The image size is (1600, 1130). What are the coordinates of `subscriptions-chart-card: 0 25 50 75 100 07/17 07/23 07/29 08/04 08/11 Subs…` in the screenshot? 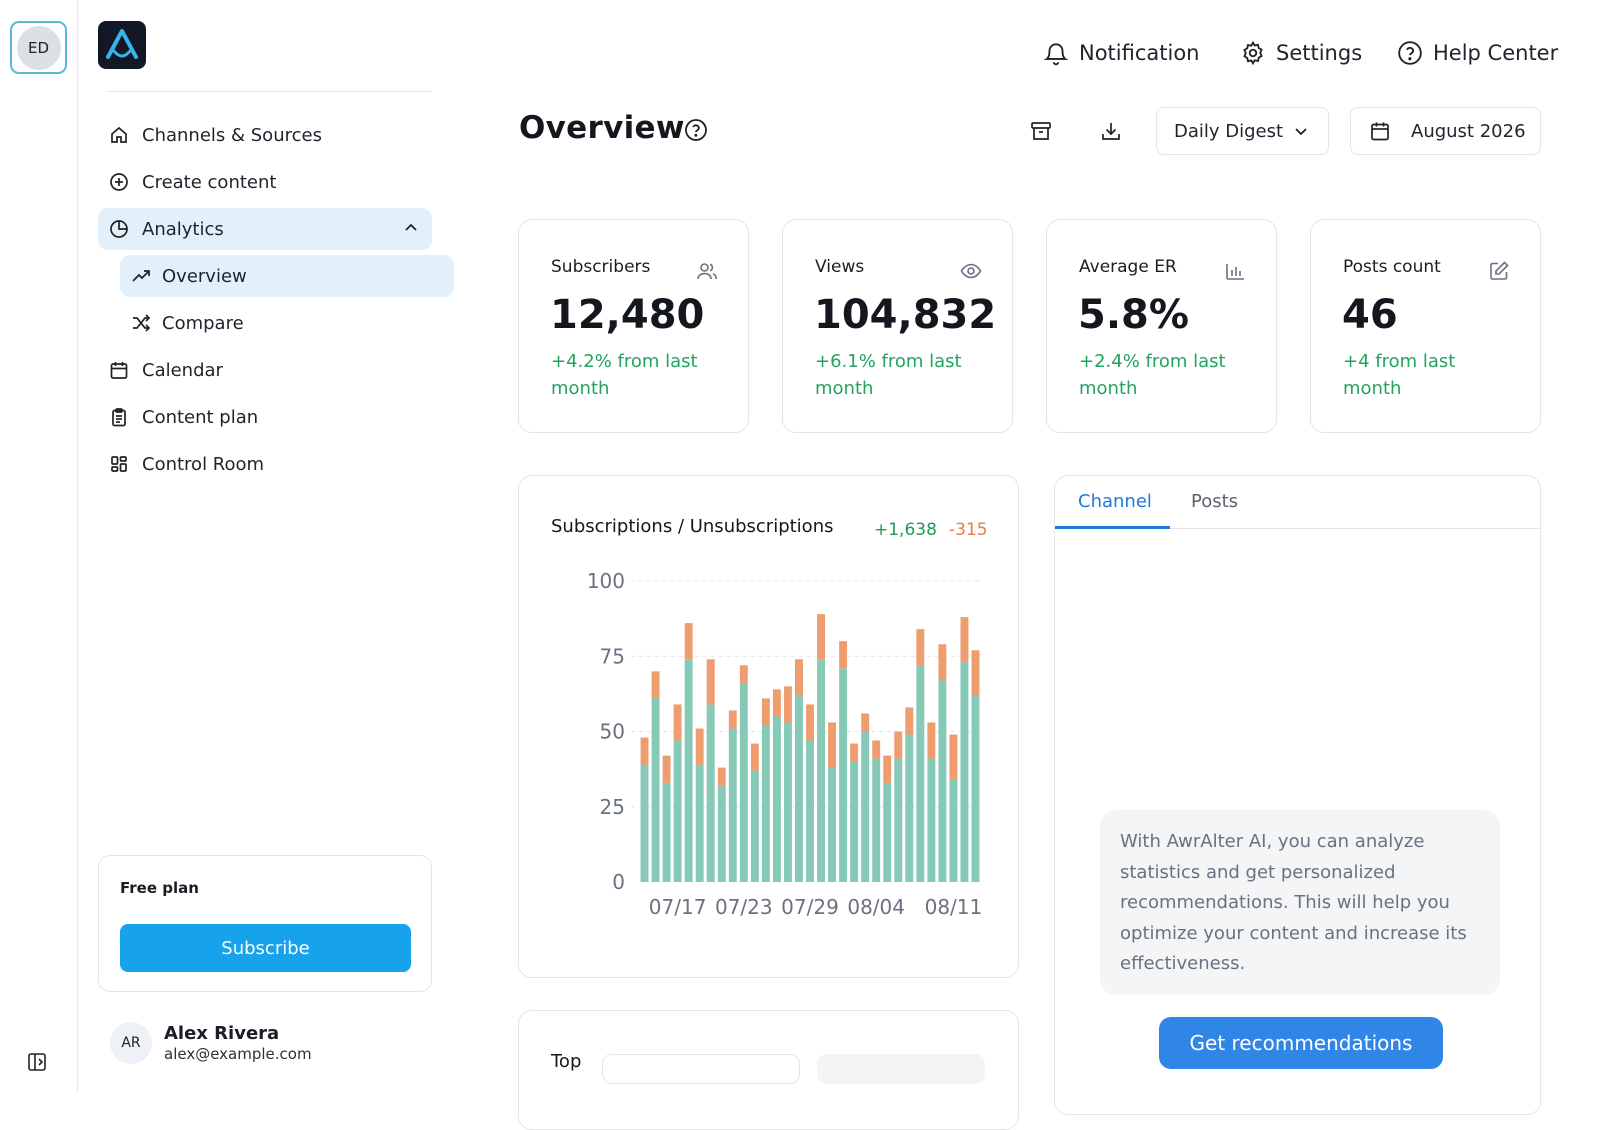 It's located at (768, 726).